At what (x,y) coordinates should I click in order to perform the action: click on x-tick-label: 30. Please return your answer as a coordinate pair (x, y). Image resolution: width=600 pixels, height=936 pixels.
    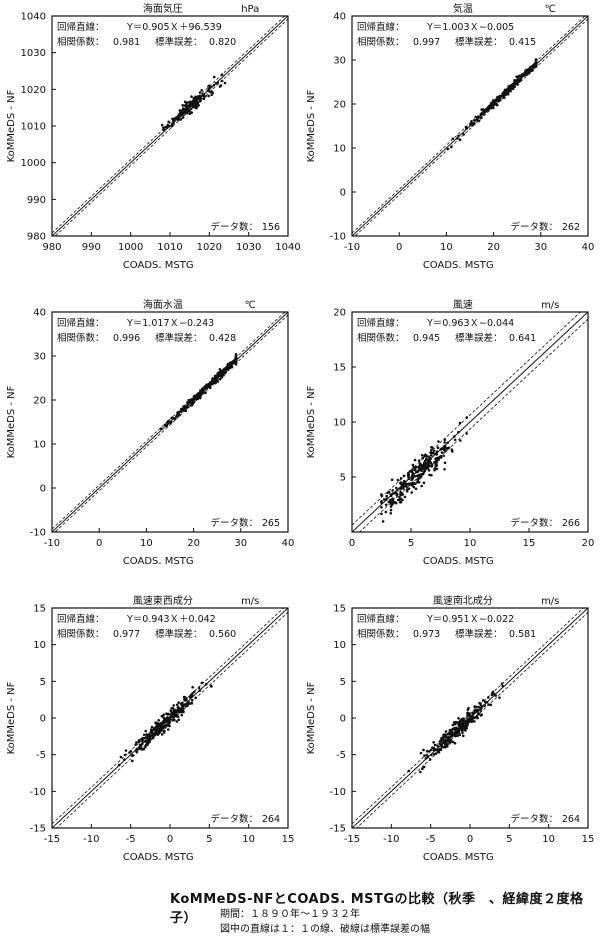
    Looking at the image, I should click on (540, 247).